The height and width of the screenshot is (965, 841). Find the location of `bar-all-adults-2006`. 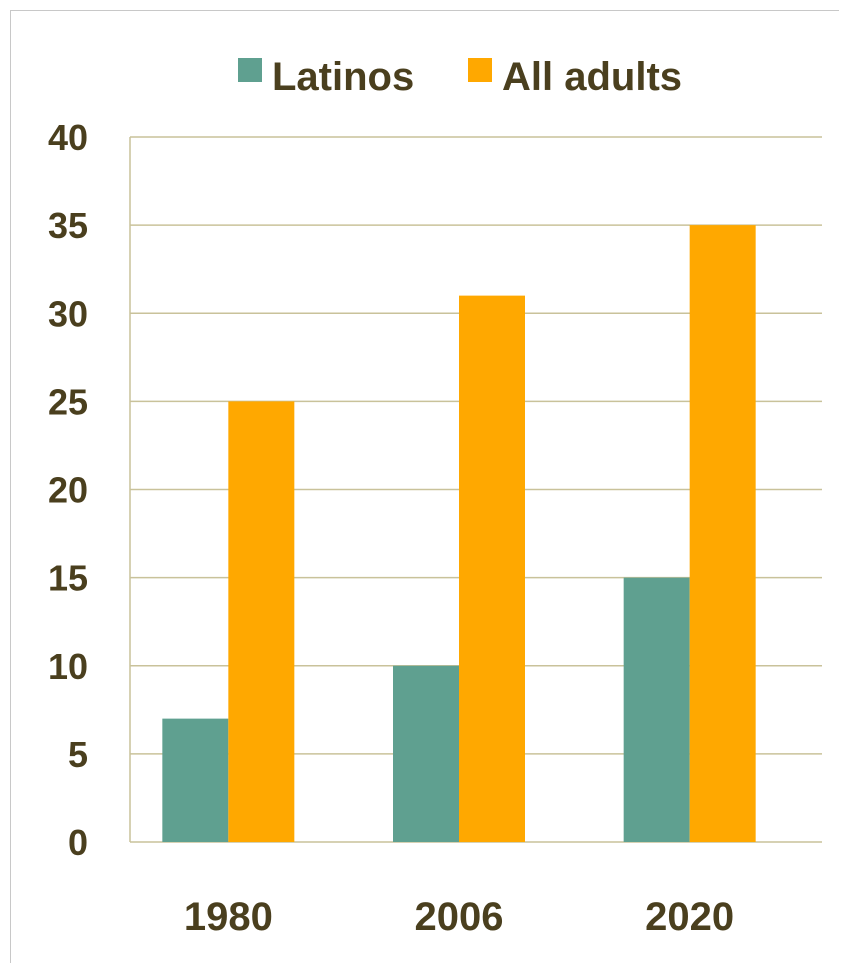

bar-all-adults-2006 is located at coordinates (492, 568).